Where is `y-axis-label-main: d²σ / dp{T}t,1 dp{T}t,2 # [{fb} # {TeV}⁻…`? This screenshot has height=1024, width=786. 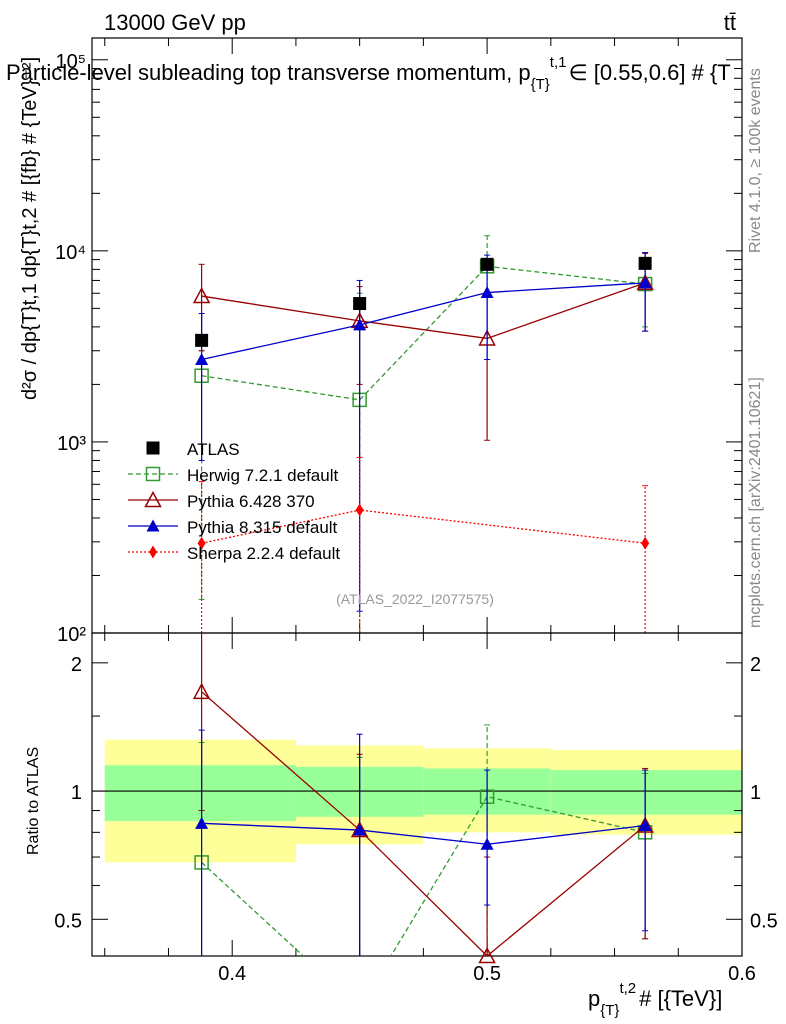
y-axis-label-main: d²σ / dp{T}t,1 dp{T}t,2 # [{fb} # {TeV}⁻… is located at coordinates (30, 228).